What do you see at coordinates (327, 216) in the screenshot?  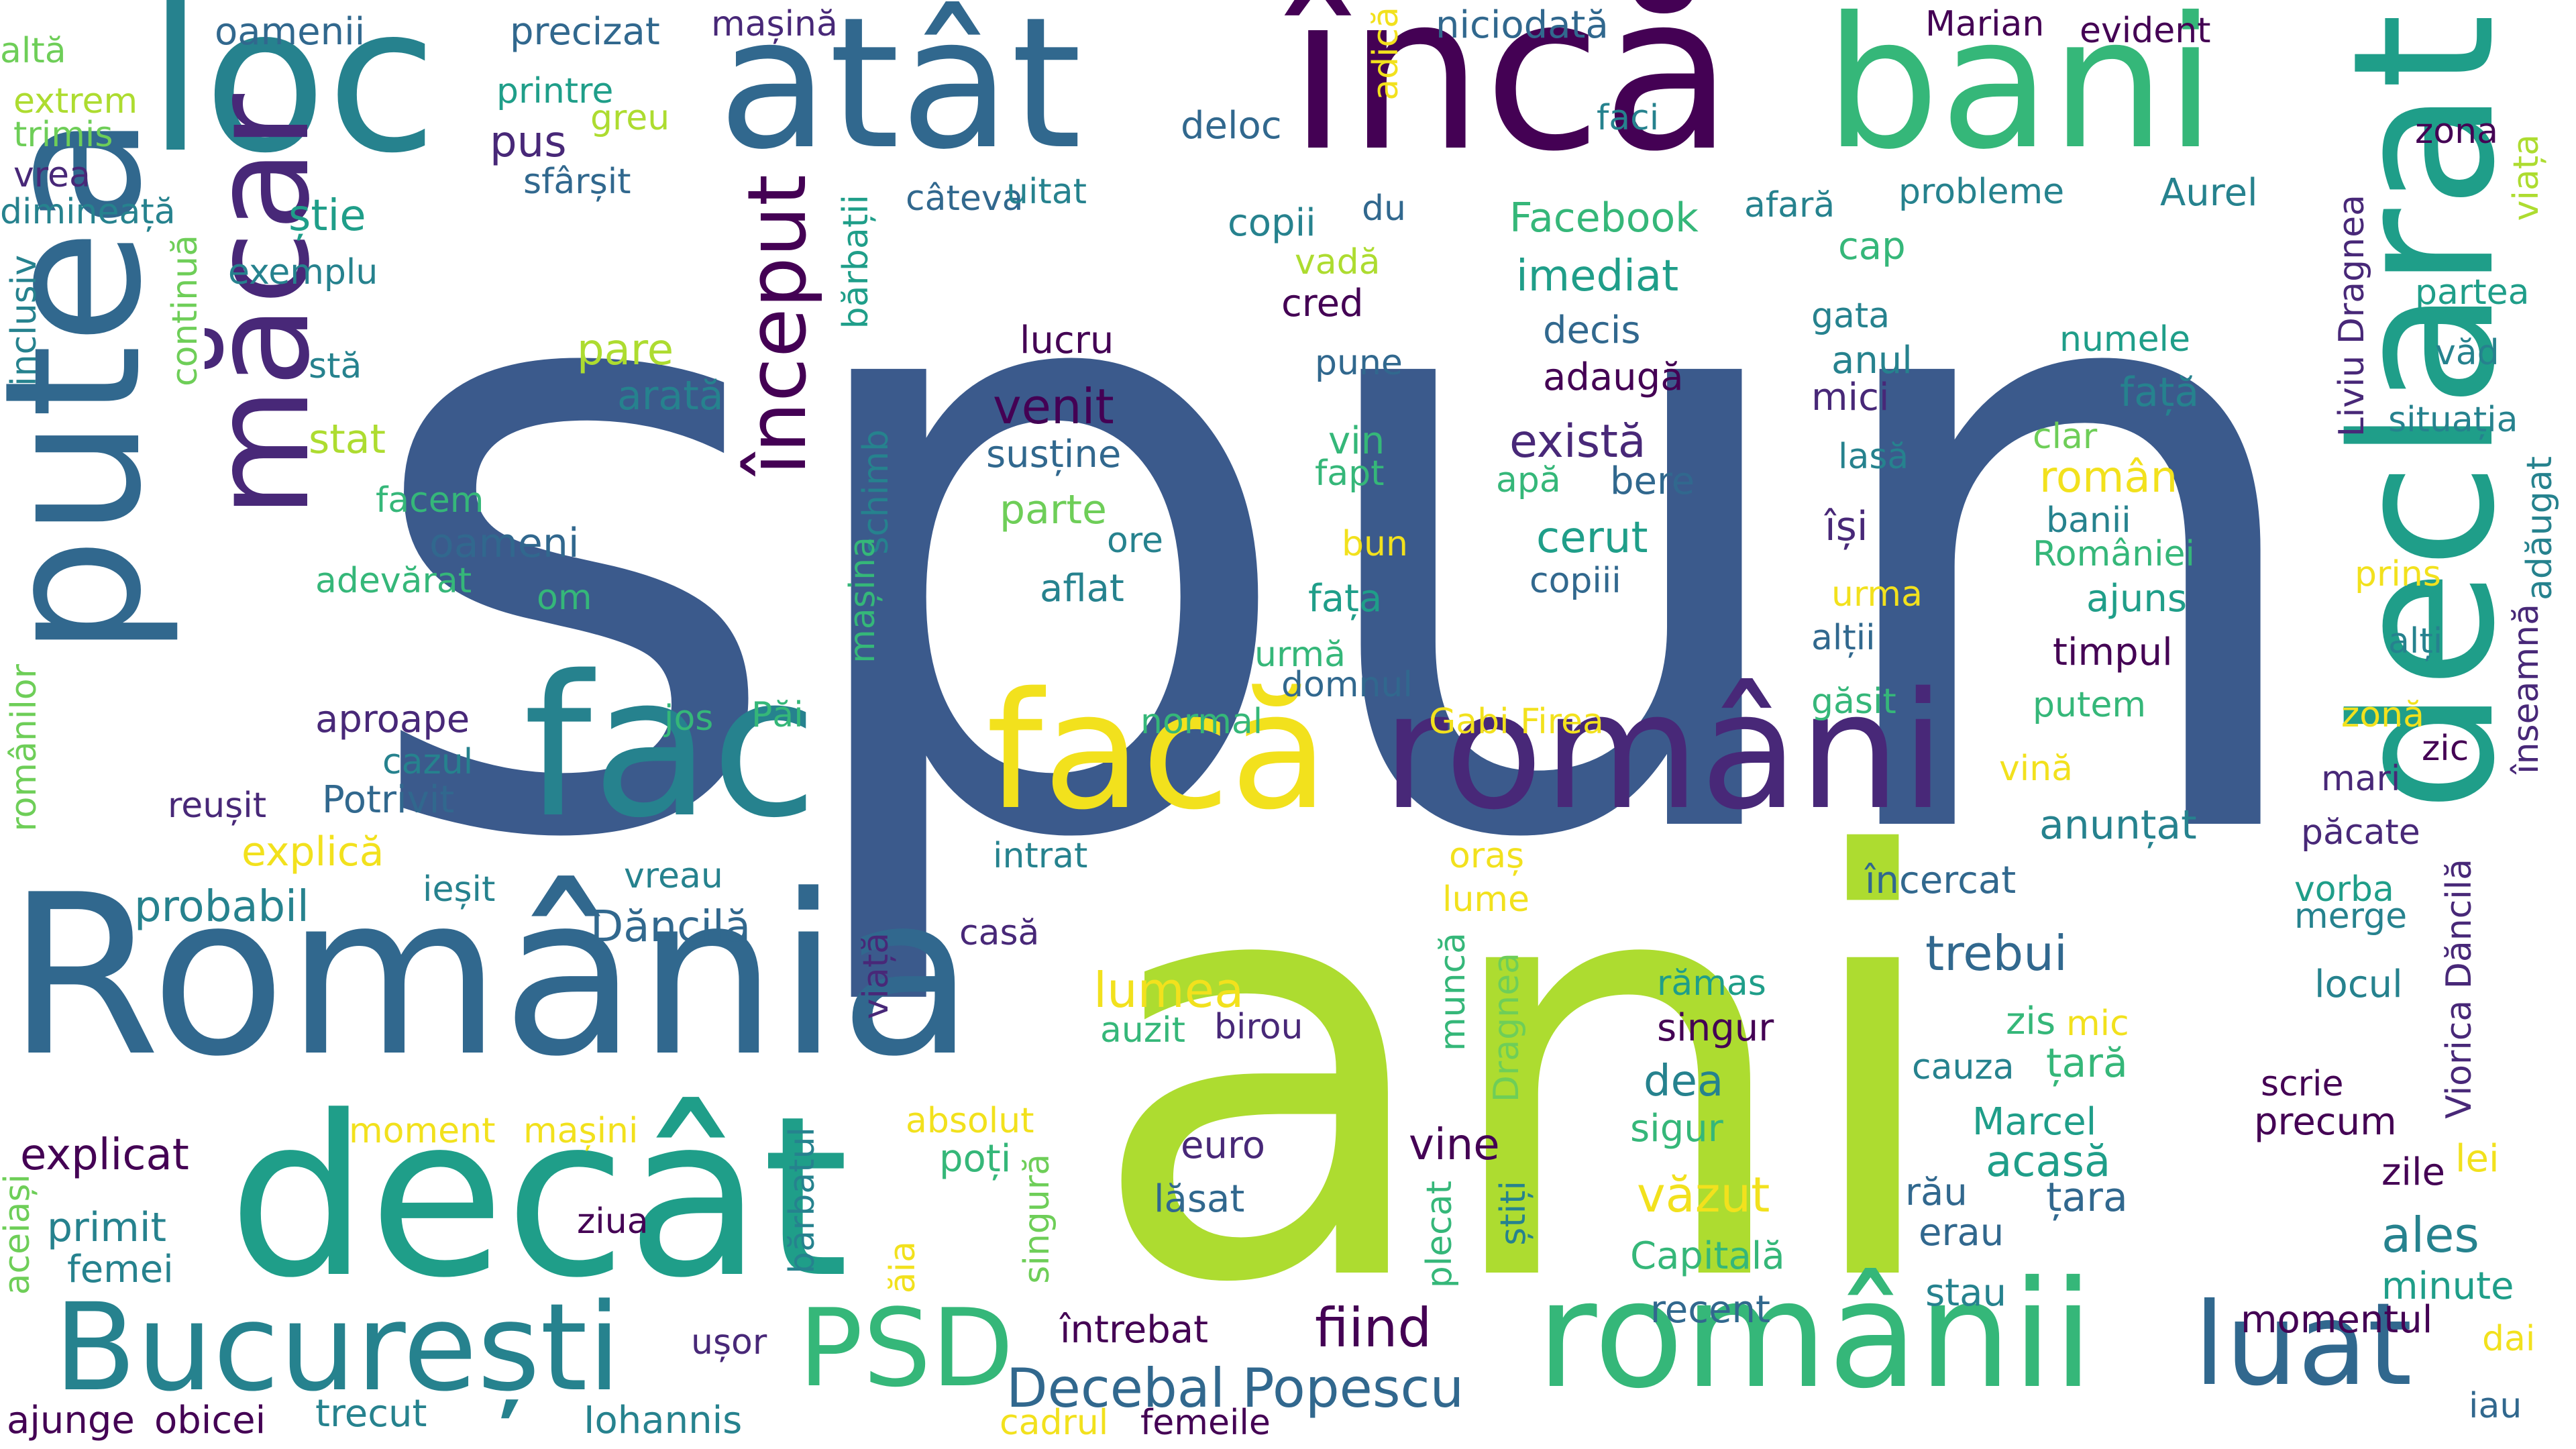 I see `word-stie: știe` at bounding box center [327, 216].